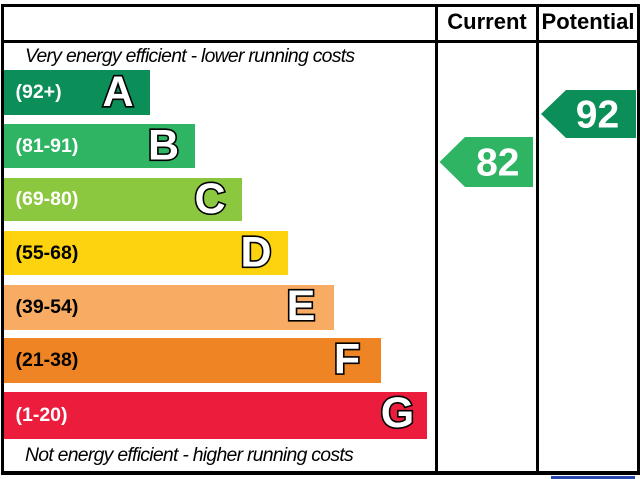 This screenshot has height=479, width=640. Describe the element at coordinates (255, 253) in the screenshot. I see `svg-text: D` at that location.